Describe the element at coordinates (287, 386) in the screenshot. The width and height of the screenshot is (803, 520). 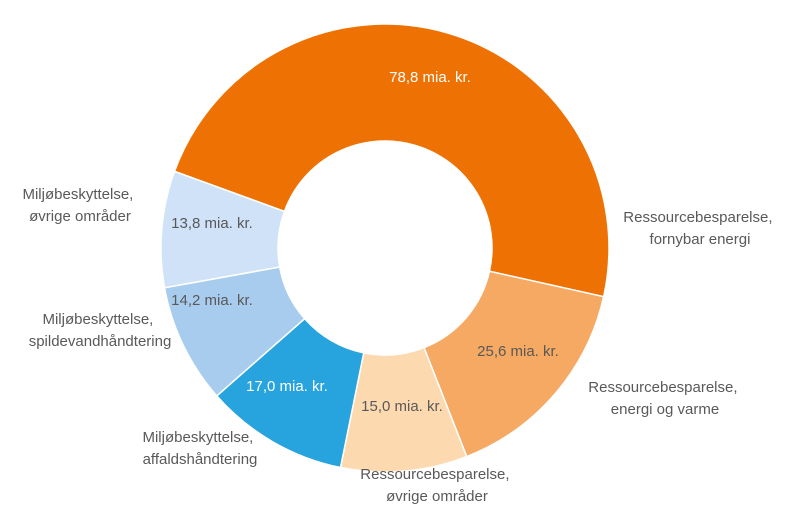
I see `value-label: 17,0 mia. kr.` at that location.